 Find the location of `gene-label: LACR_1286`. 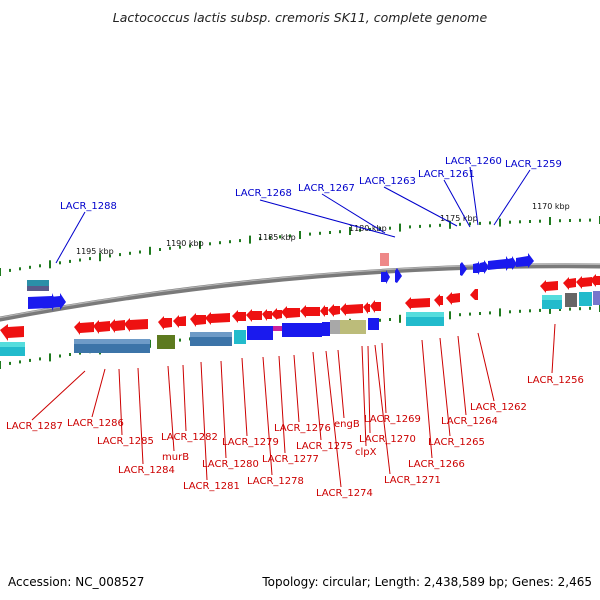

gene-label: LACR_1286 is located at coordinates (95, 423).